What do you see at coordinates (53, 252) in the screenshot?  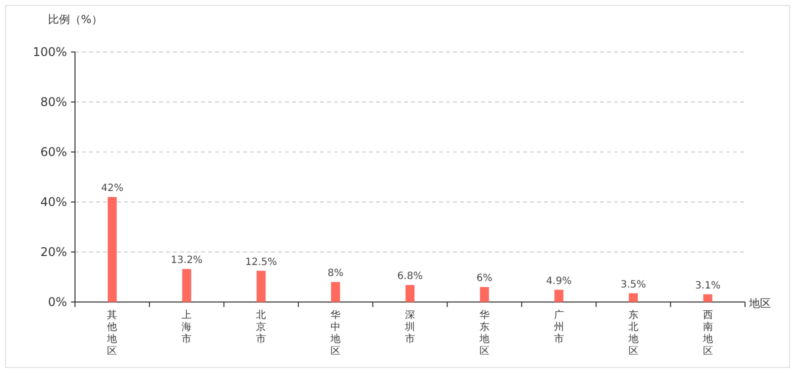 I see `y-tick-label: 20%` at bounding box center [53, 252].